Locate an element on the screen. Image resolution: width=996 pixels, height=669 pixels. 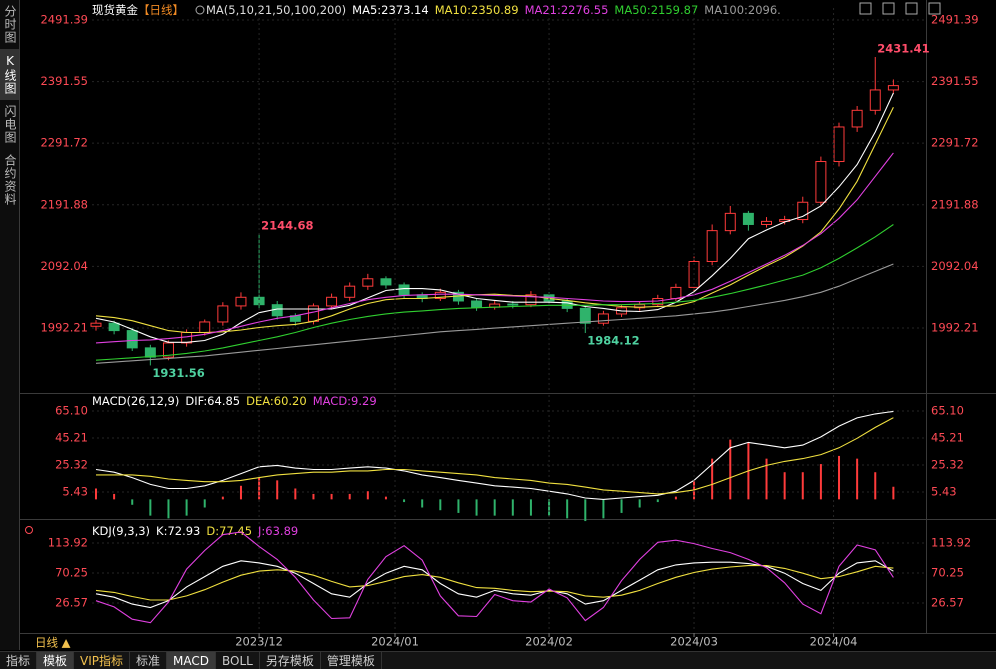
sidebar-tab: 闪电图 is located at coordinates (10, 124).